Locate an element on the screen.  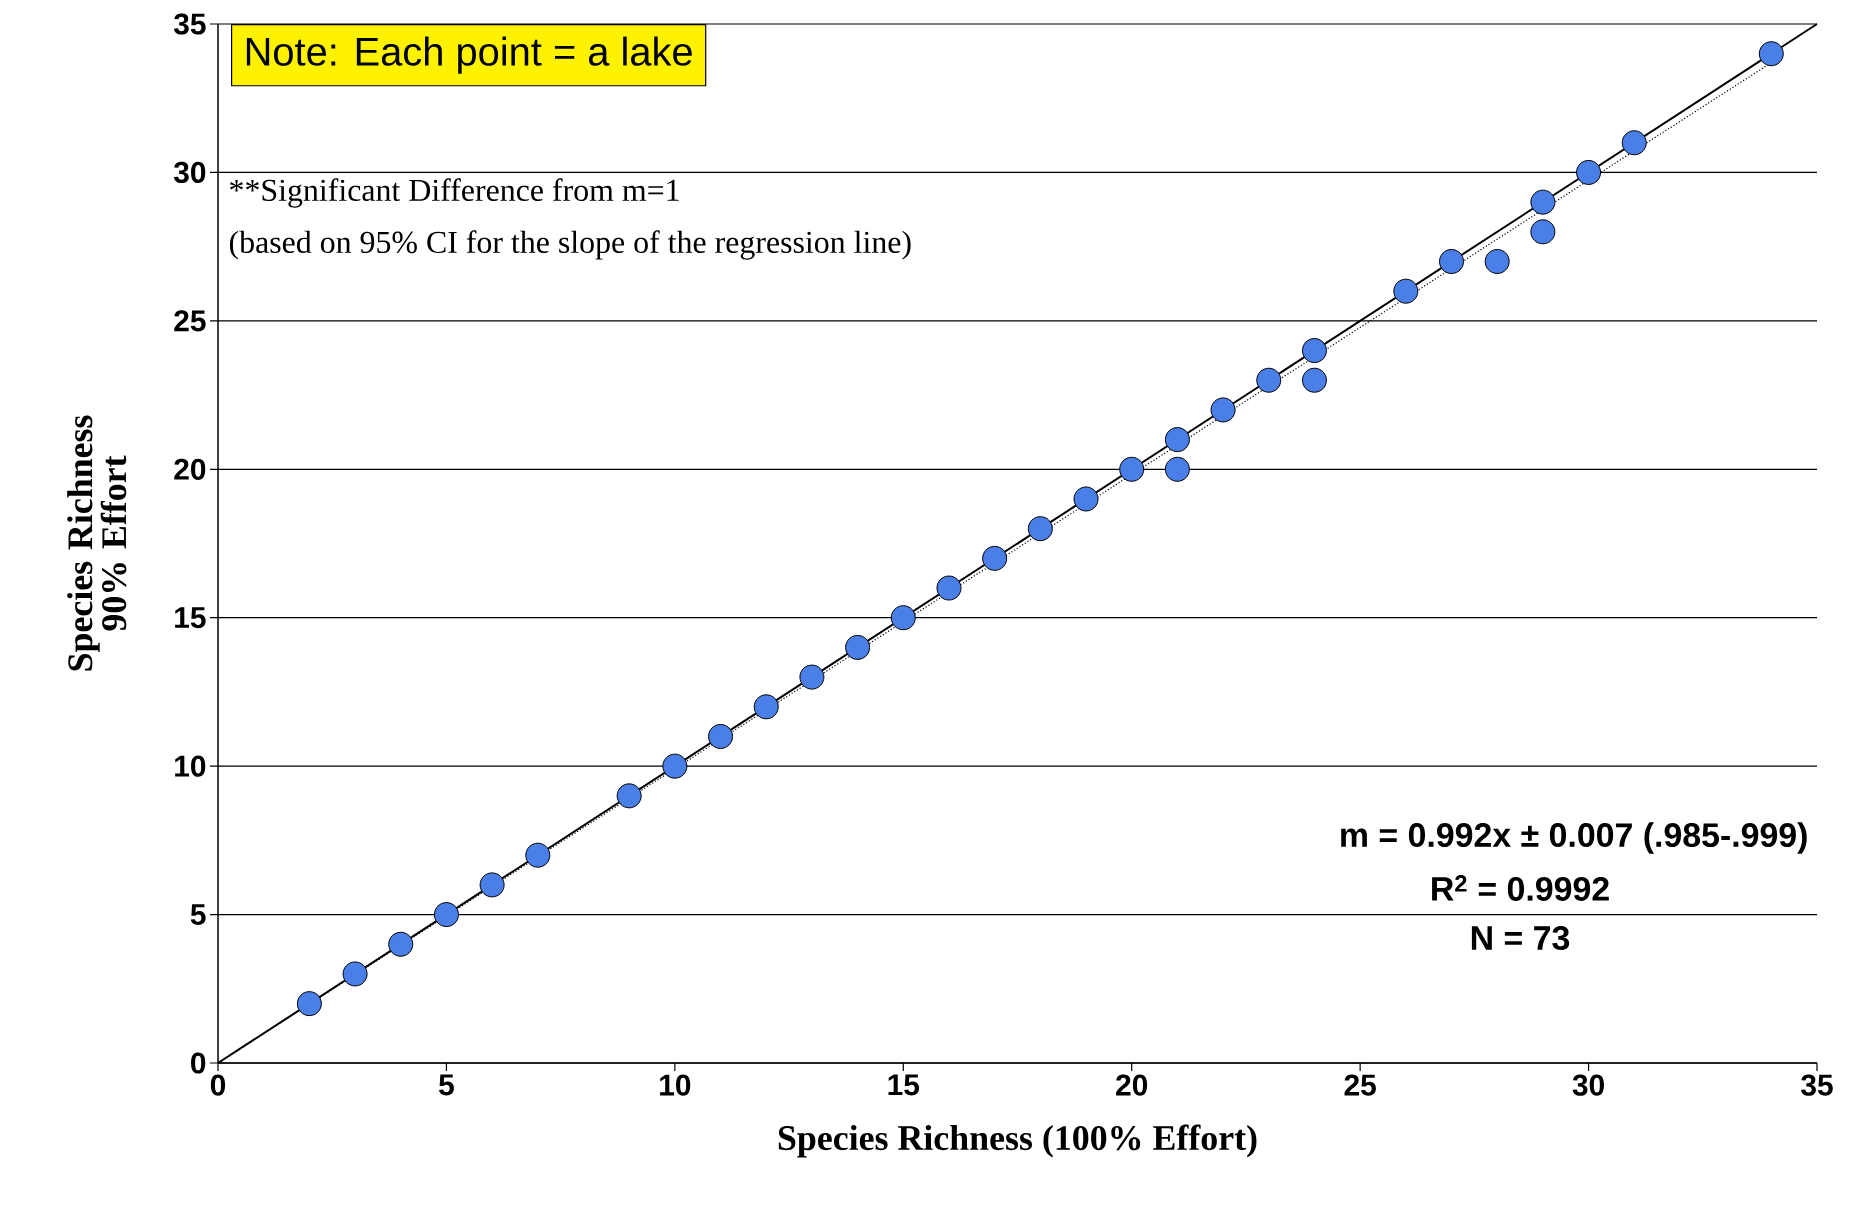
y-tick-label: 30 is located at coordinates (189, 172).